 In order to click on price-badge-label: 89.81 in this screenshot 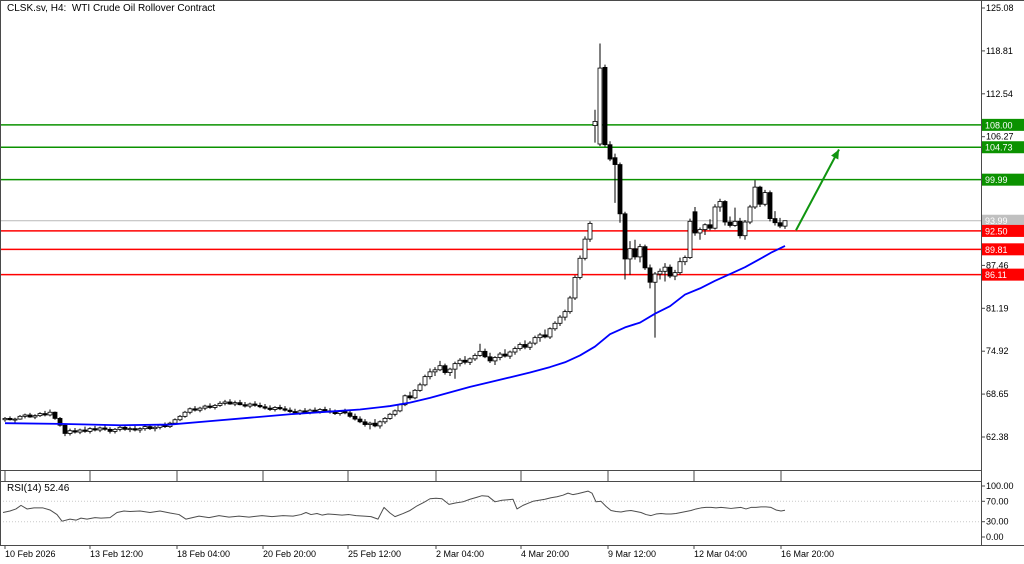, I will do `click(996, 250)`.